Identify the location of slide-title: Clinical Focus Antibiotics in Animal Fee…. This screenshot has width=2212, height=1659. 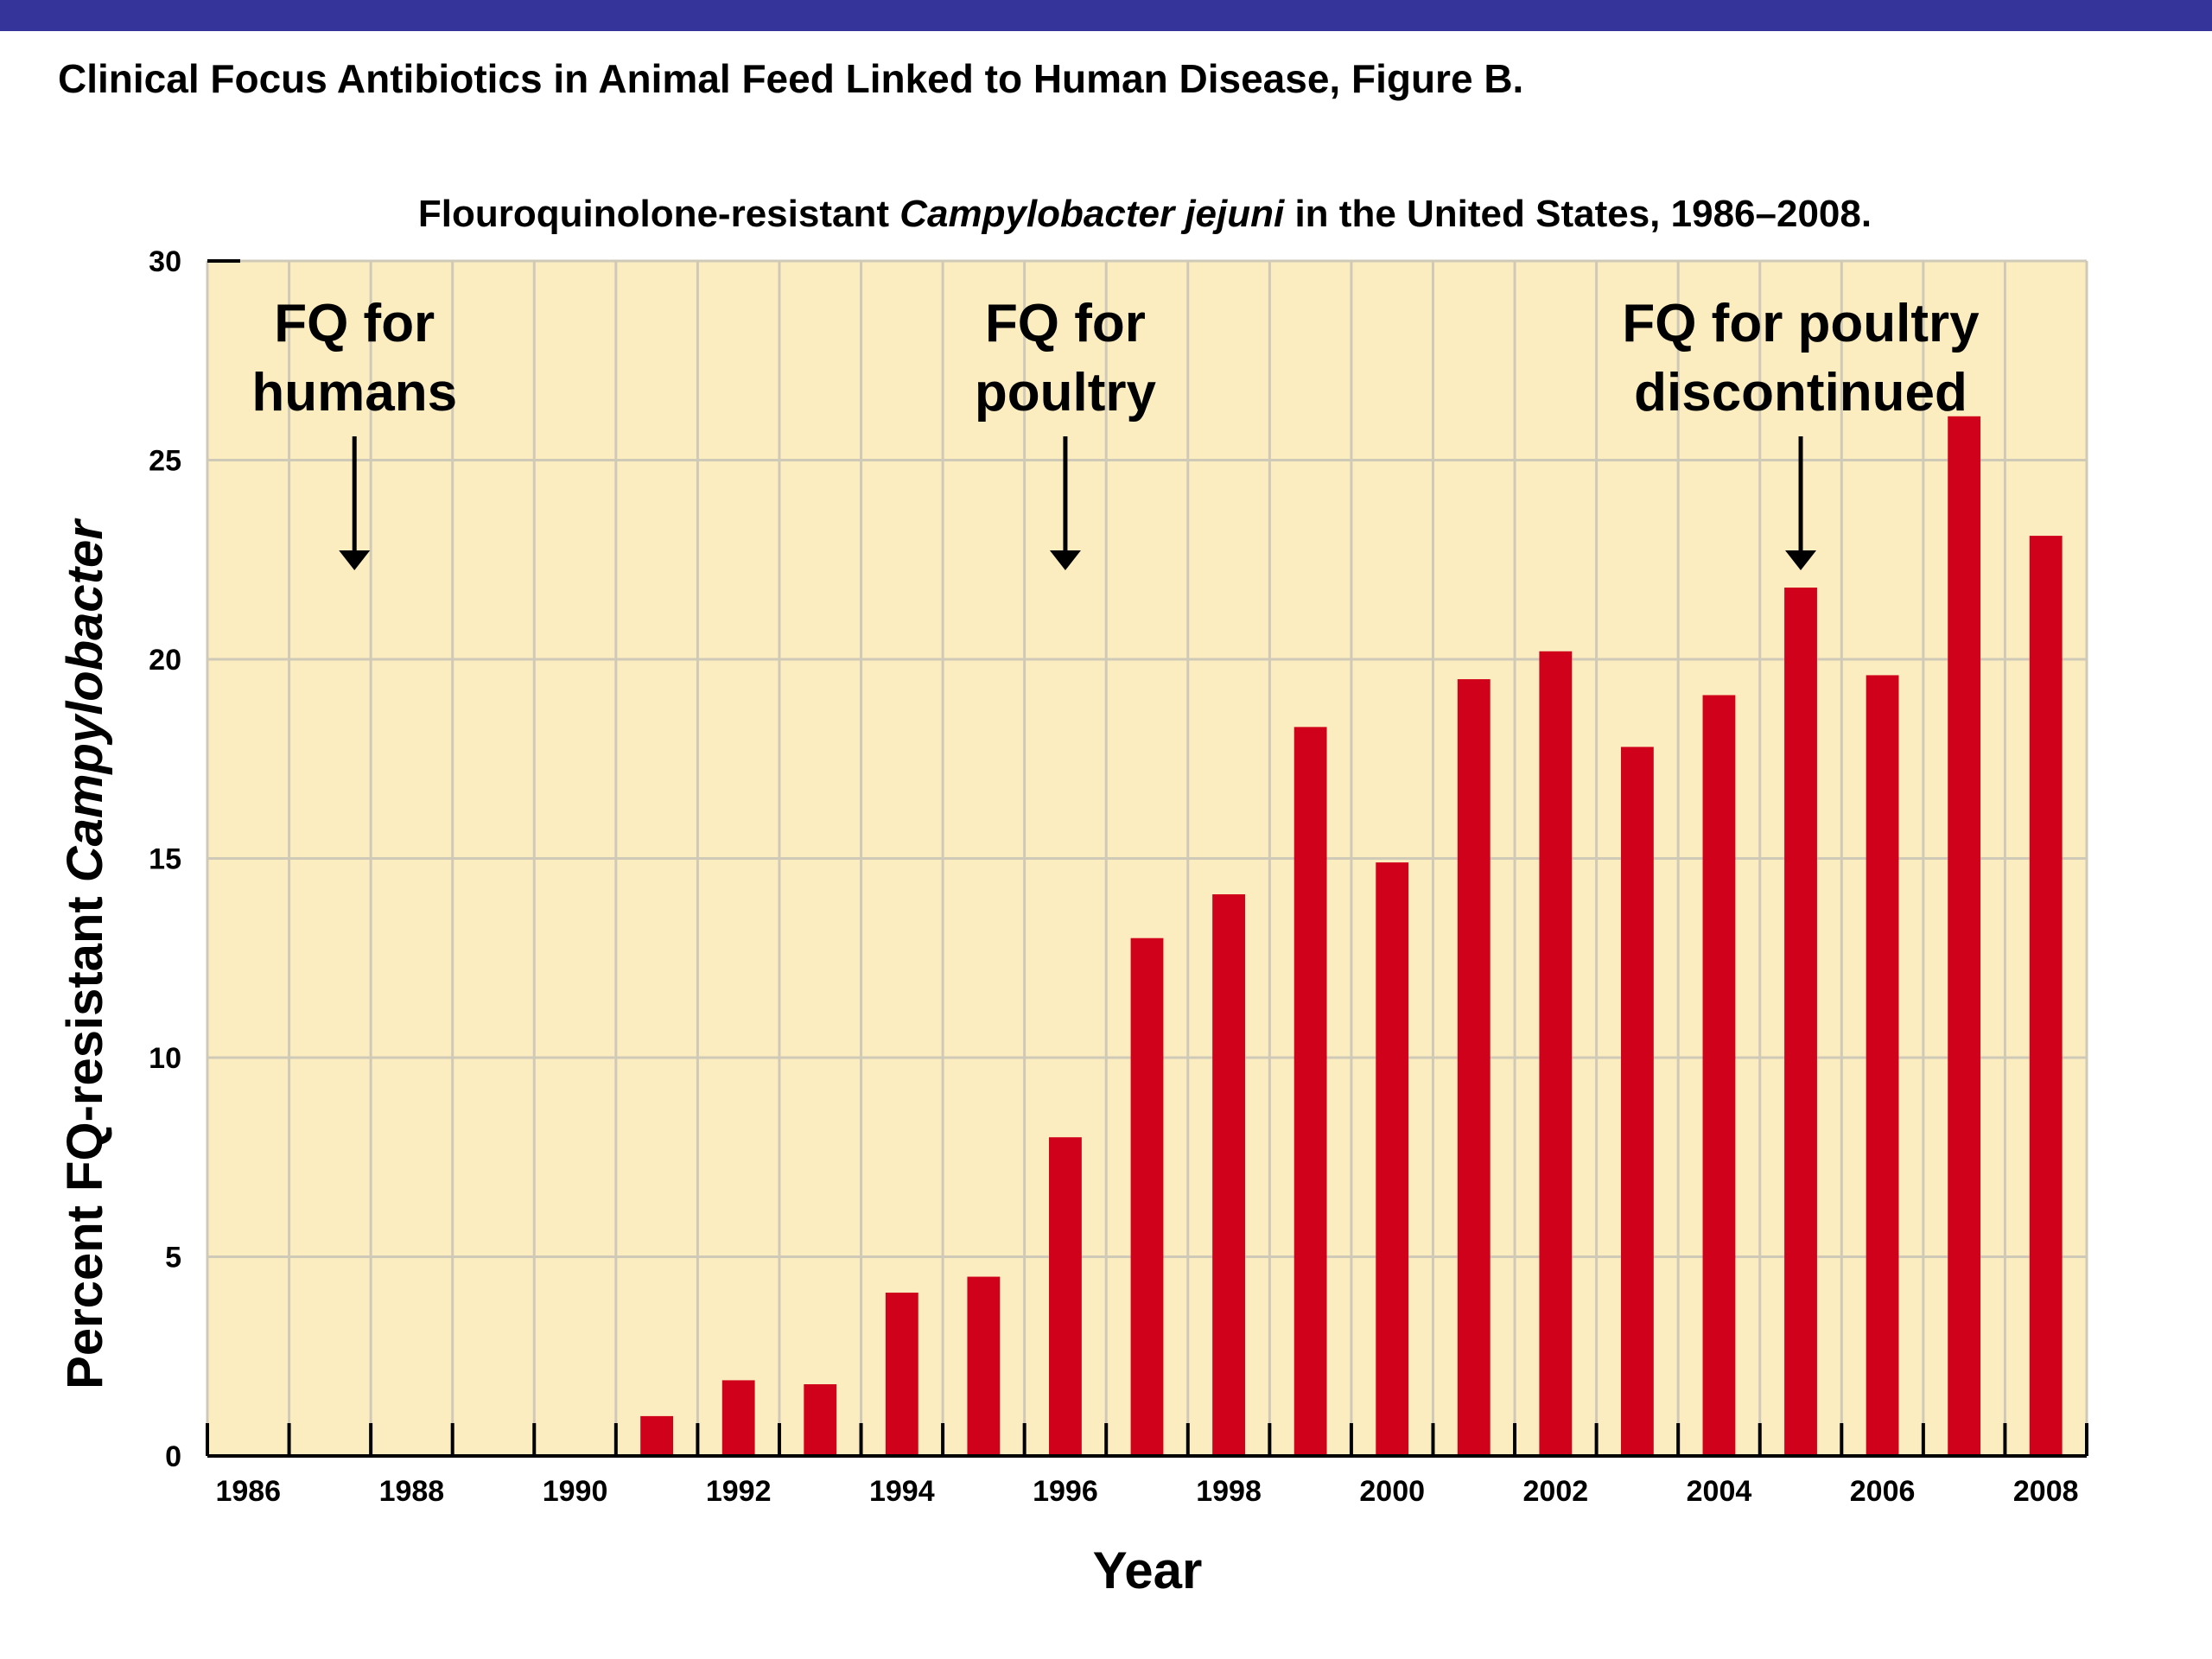
(791, 78).